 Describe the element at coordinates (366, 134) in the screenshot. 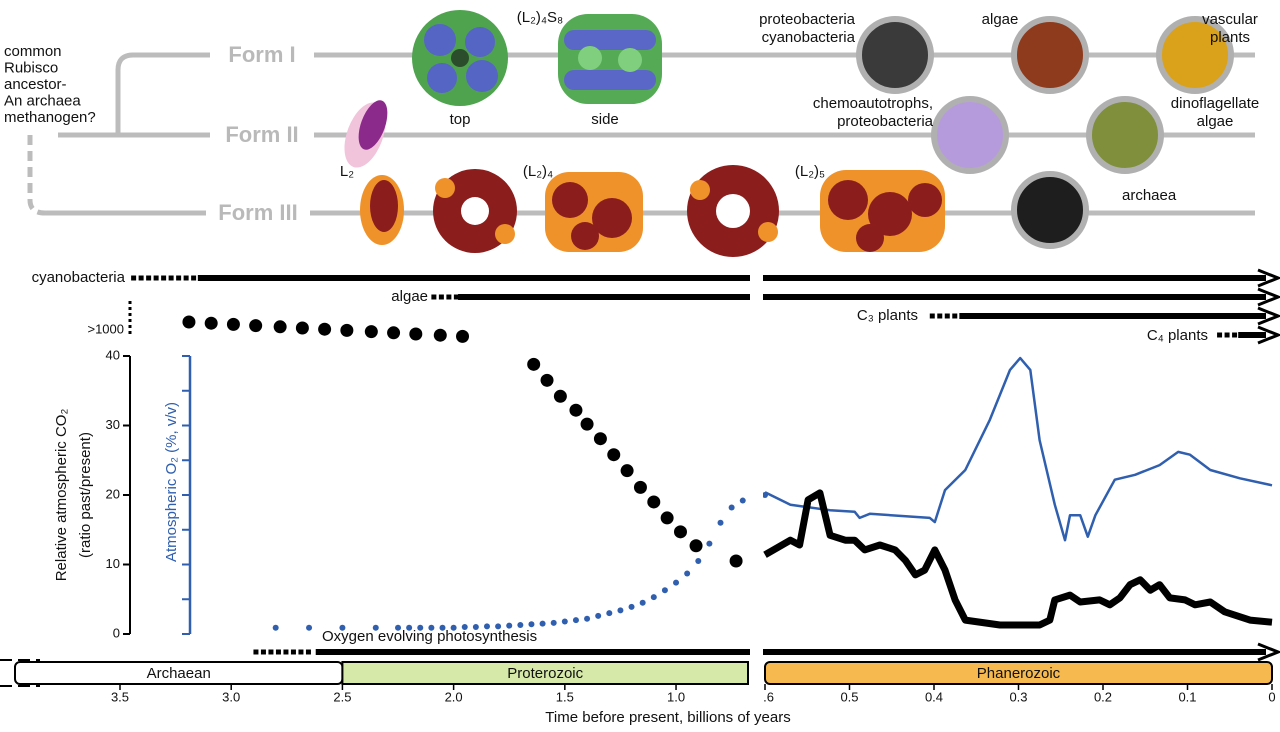

I see `protein-l2` at that location.